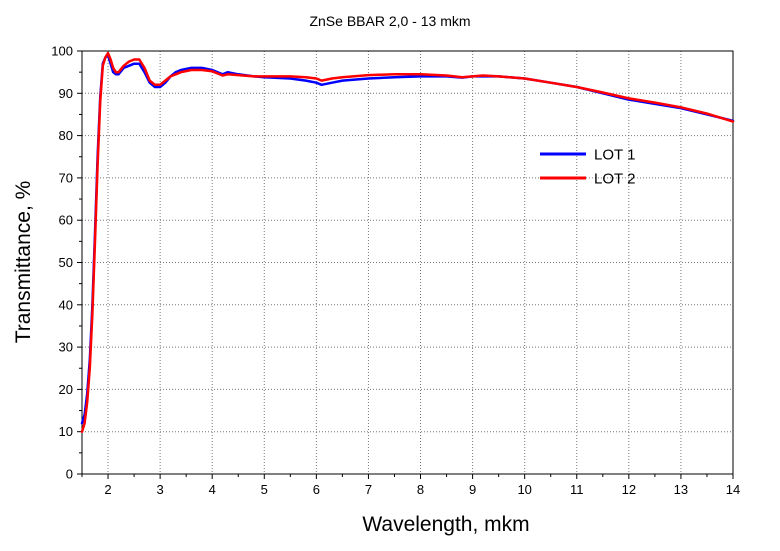  I want to click on y-tick-label: 90, so click(66, 93).